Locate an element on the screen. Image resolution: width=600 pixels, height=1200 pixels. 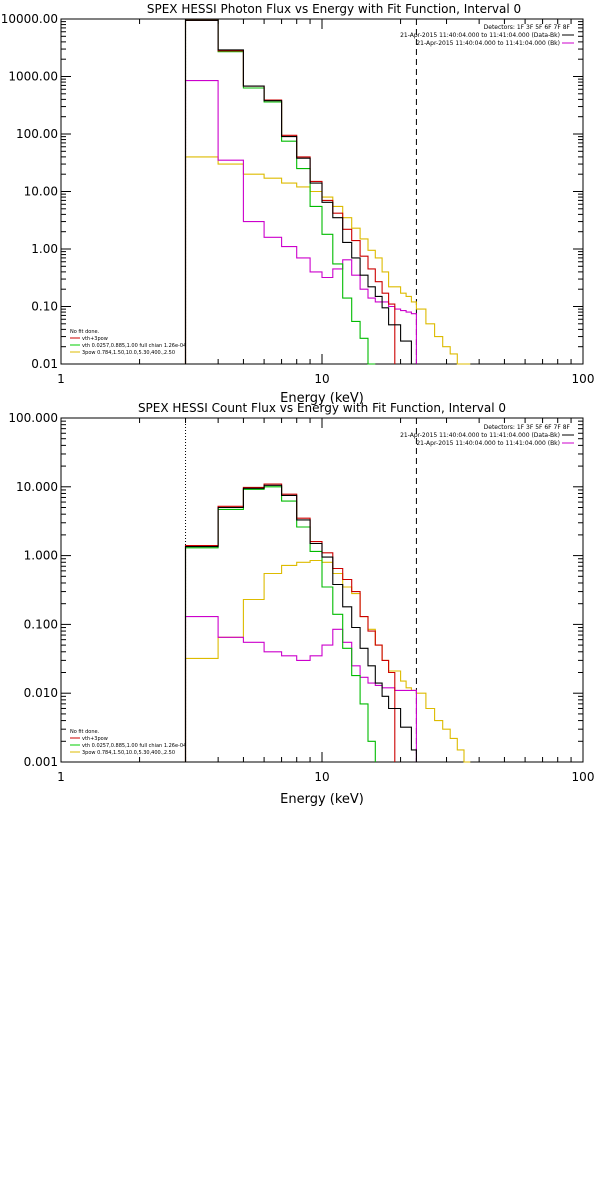
y-tick-label: 1.000 is located at coordinates (41, 556).